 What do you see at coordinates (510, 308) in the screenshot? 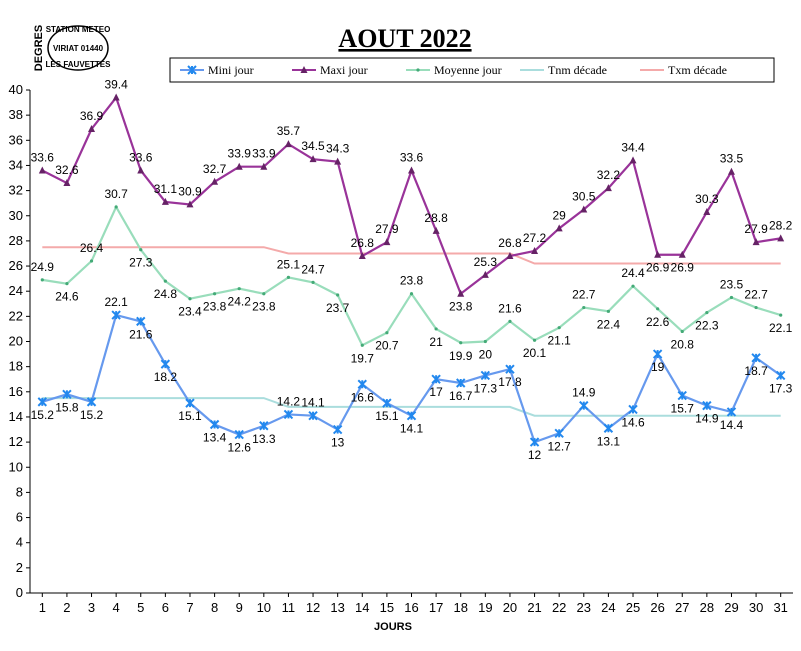
I see `moyenne-jour-data-label: 21.6` at bounding box center [510, 308].